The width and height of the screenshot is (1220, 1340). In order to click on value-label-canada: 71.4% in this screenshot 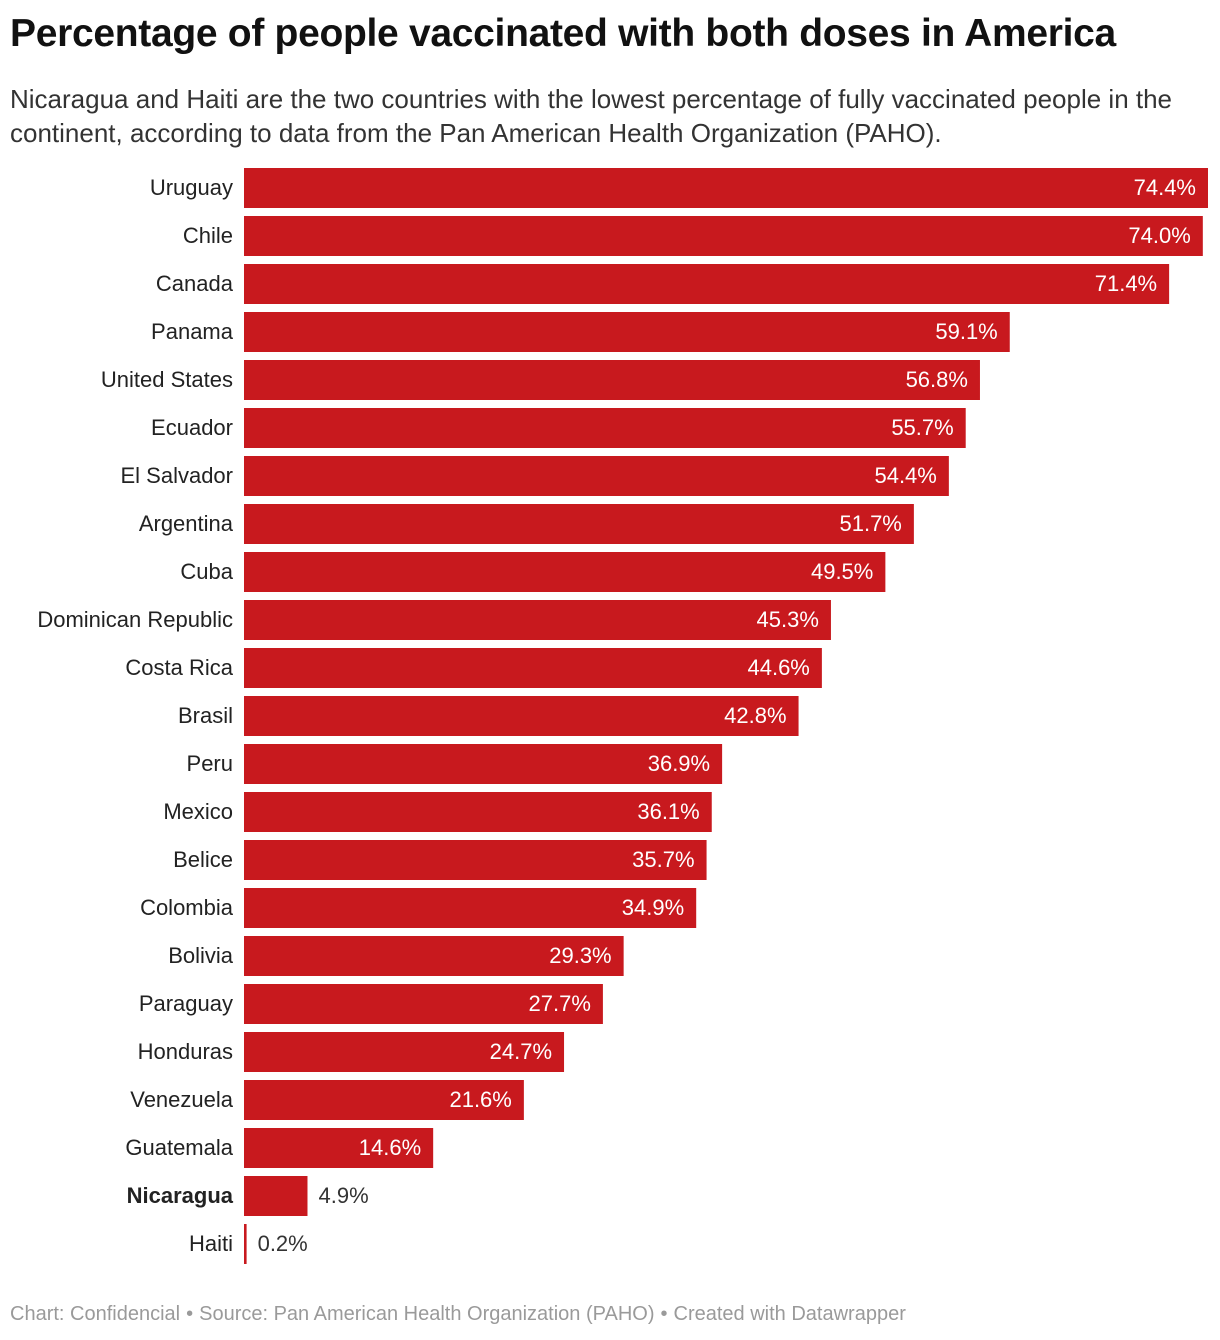, I will do `click(1126, 283)`.